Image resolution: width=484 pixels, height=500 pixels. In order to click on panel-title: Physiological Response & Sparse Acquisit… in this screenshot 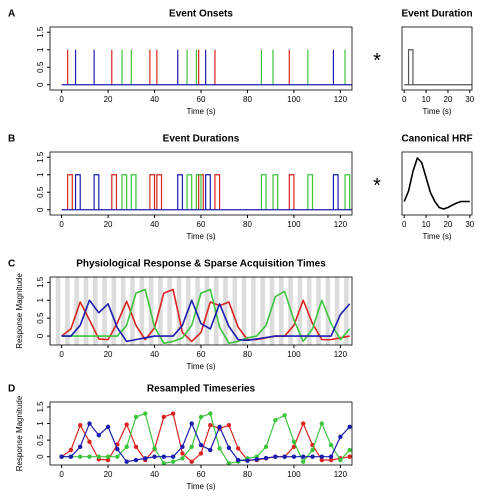, I will do `click(201, 264)`.